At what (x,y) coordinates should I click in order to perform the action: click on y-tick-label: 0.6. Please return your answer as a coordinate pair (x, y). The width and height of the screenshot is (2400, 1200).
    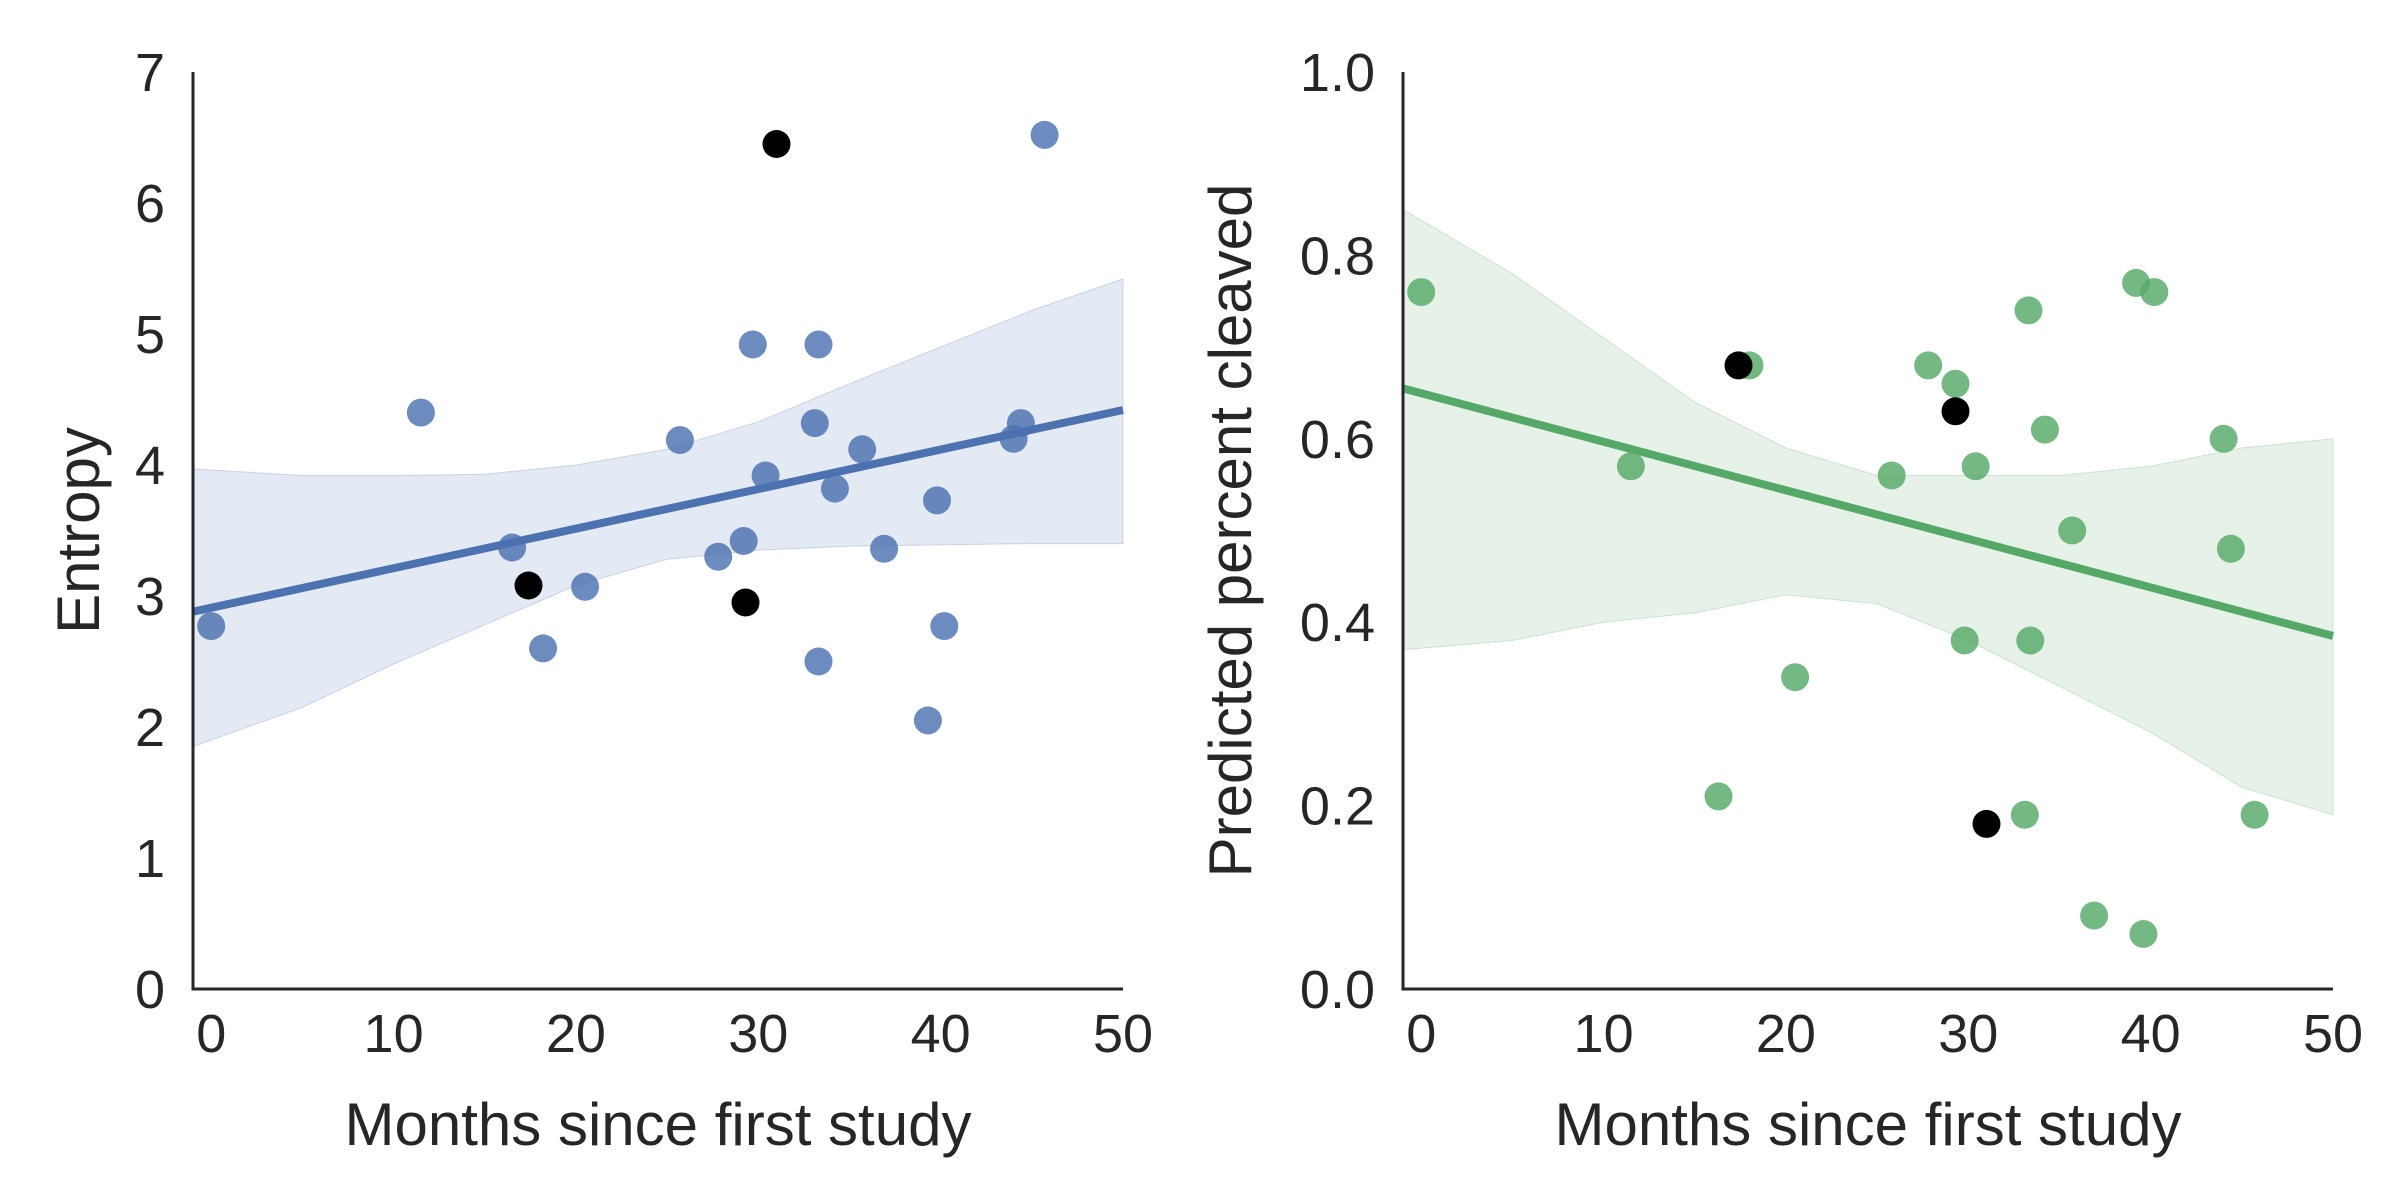
    Looking at the image, I should click on (1337, 440).